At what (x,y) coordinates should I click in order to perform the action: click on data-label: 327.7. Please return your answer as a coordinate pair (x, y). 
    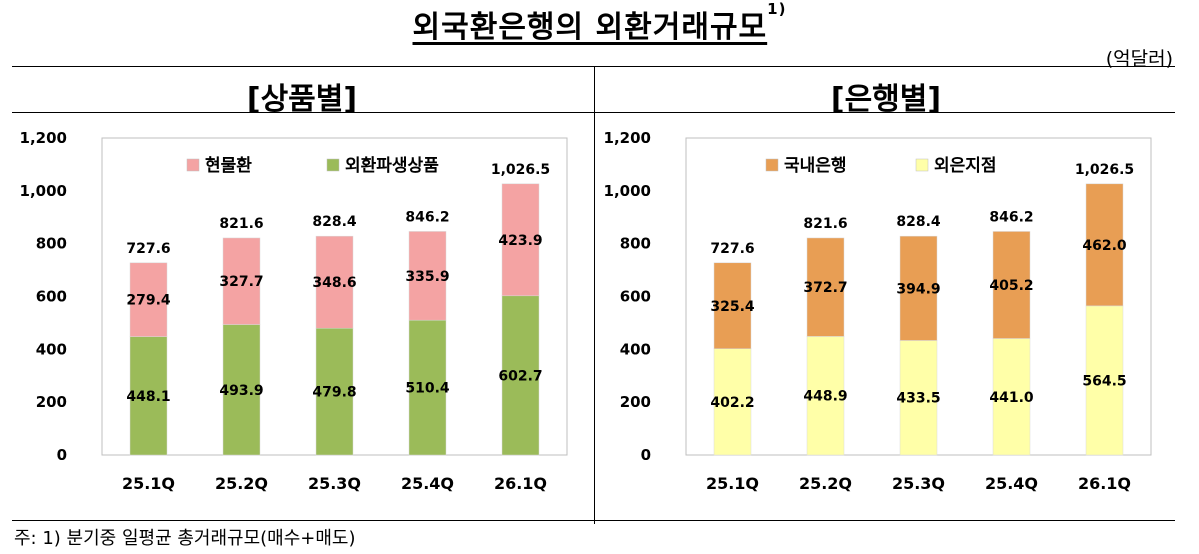
    Looking at the image, I should click on (241, 282).